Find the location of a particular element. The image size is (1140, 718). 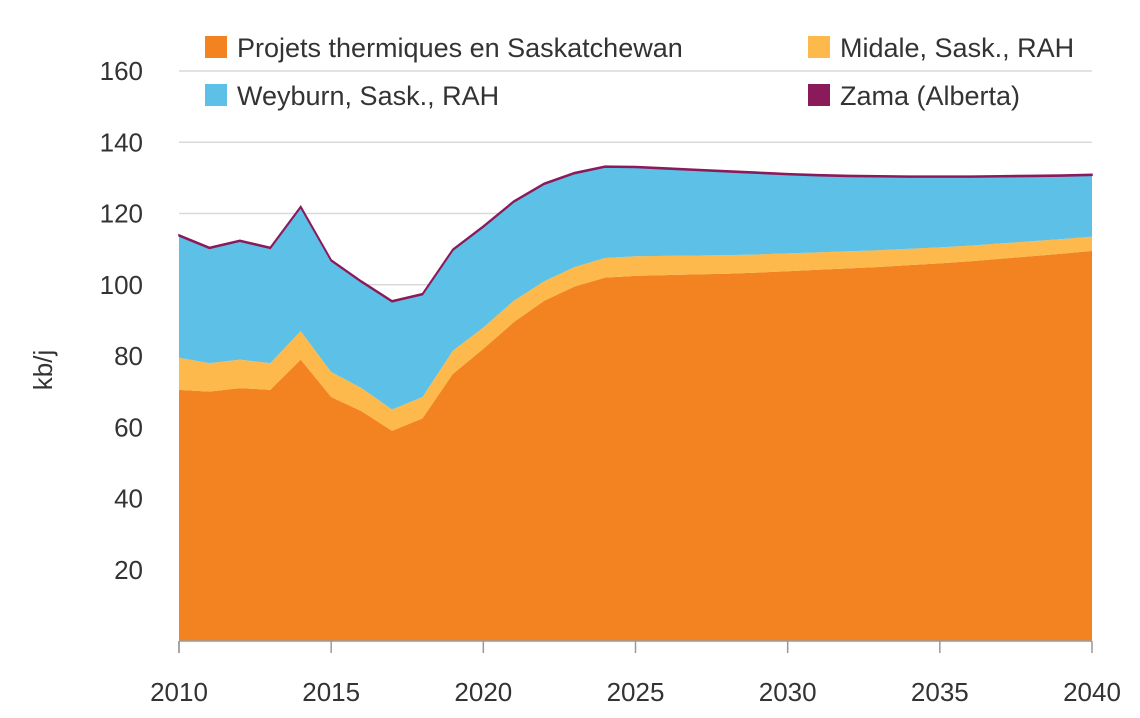

legend-label: Midale, Sask., RAH is located at coordinates (957, 48).